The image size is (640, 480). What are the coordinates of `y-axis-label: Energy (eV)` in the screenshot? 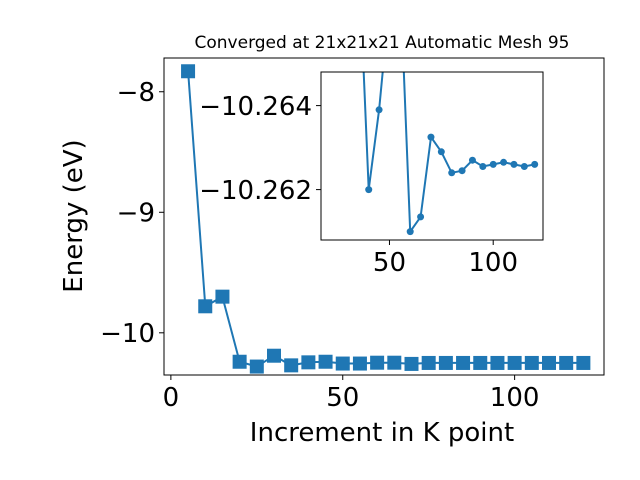 It's located at (74, 215).